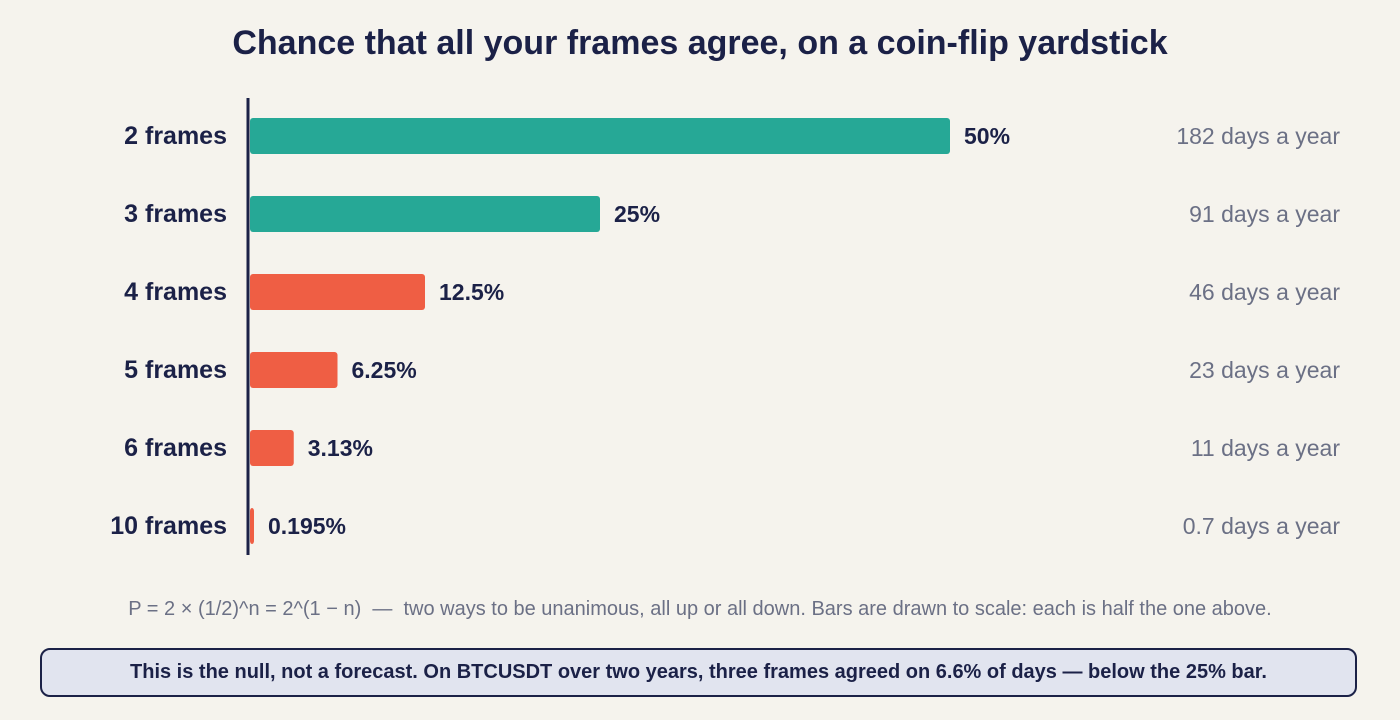 Image resolution: width=1400 pixels, height=720 pixels. What do you see at coordinates (1264, 214) in the screenshot?
I see `days-per-year-label: 91 days a year` at bounding box center [1264, 214].